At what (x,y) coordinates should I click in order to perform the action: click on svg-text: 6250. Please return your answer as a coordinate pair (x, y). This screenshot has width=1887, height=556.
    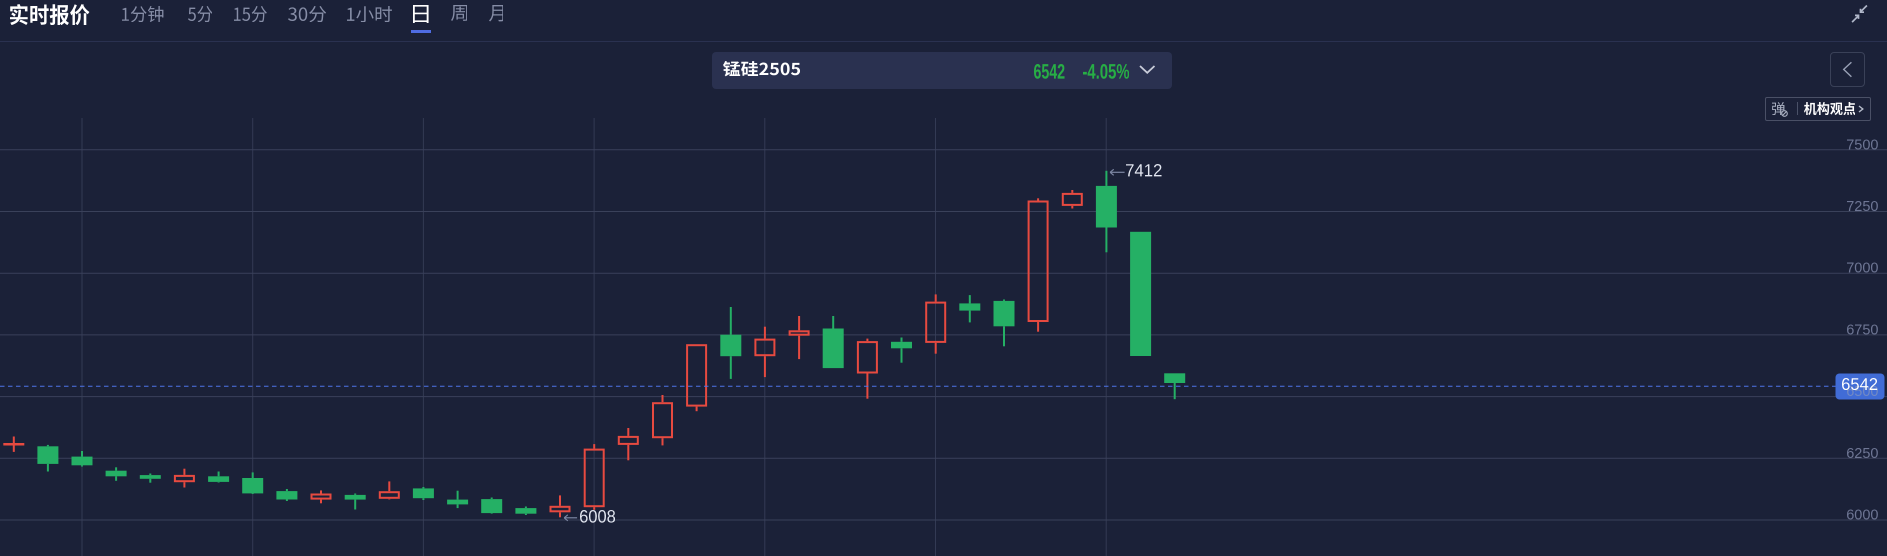
    Looking at the image, I should click on (1862, 454).